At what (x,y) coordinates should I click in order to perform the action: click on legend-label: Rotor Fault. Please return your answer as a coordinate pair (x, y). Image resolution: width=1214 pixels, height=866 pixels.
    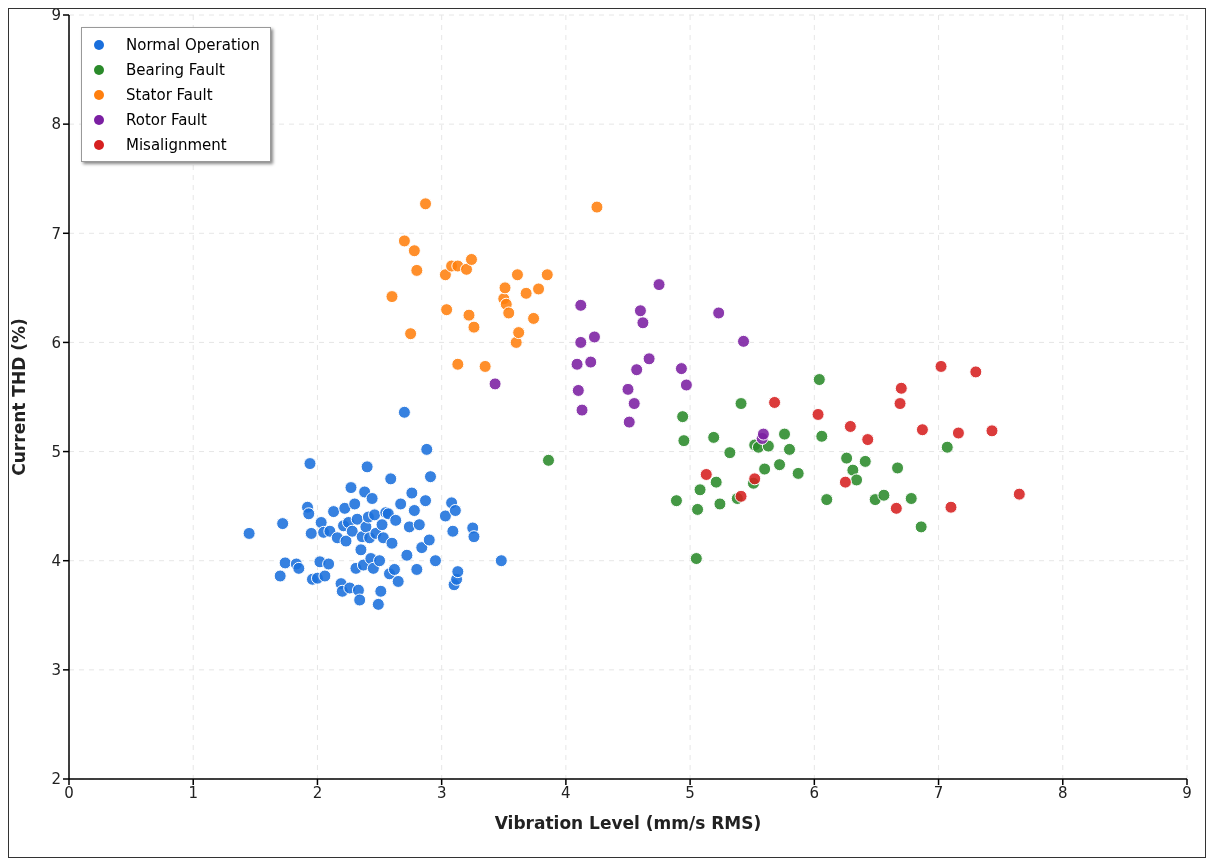
    Looking at the image, I should click on (166, 119).